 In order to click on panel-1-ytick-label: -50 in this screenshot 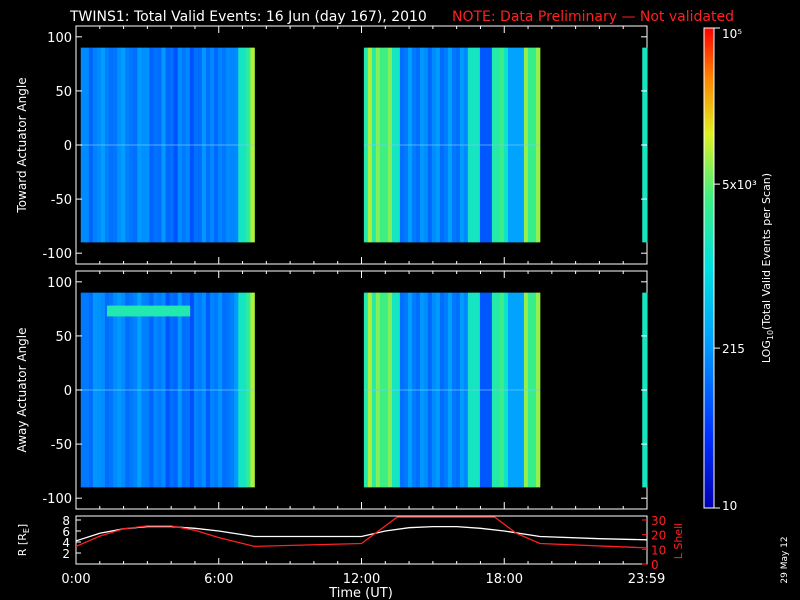, I will do `click(61, 445)`.